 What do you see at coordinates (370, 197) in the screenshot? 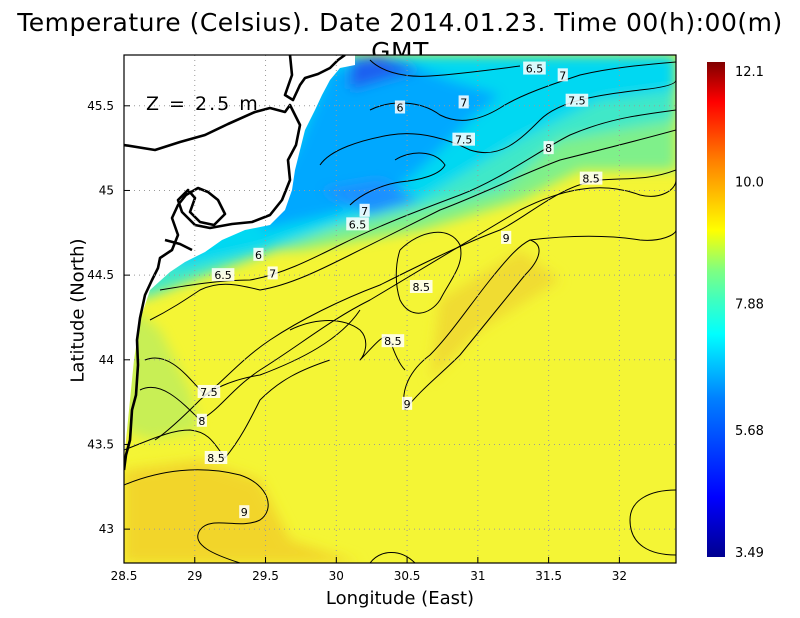
I see `cold-pocket` at bounding box center [370, 197].